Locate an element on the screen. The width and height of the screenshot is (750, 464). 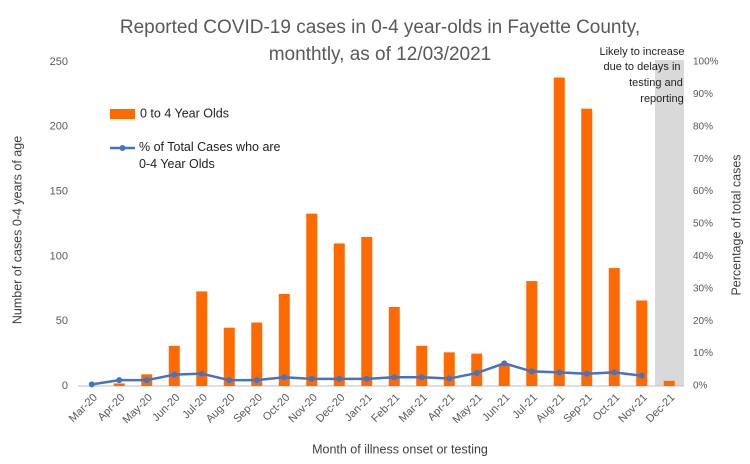
y-tick-label: 250 is located at coordinates (59, 62).